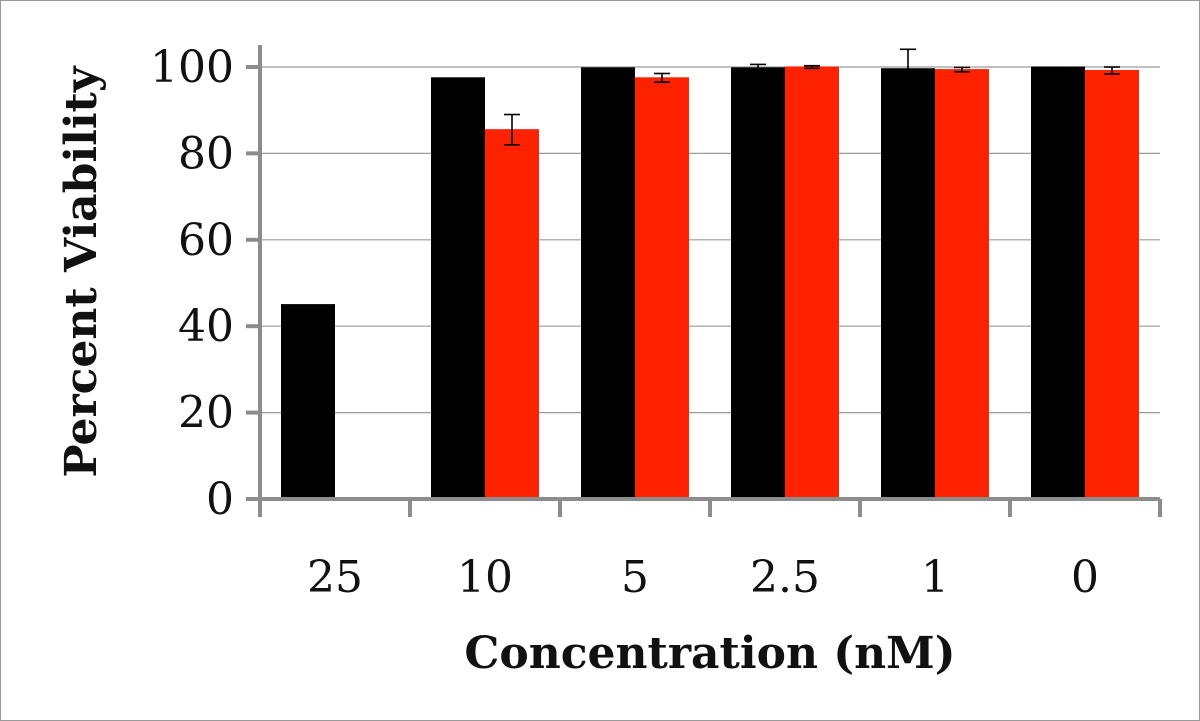 This screenshot has height=721, width=1200. What do you see at coordinates (81, 271) in the screenshot?
I see `y-axis-title: Percent Viability` at bounding box center [81, 271].